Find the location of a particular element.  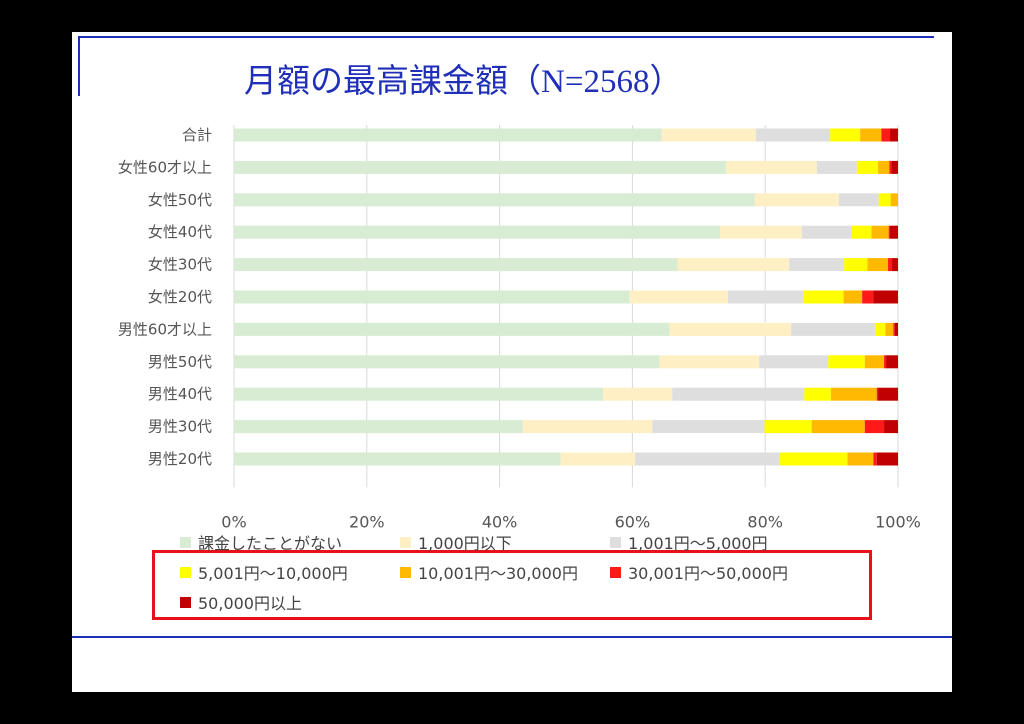

chart-title-n: （N=2568） is located at coordinates (595, 82).